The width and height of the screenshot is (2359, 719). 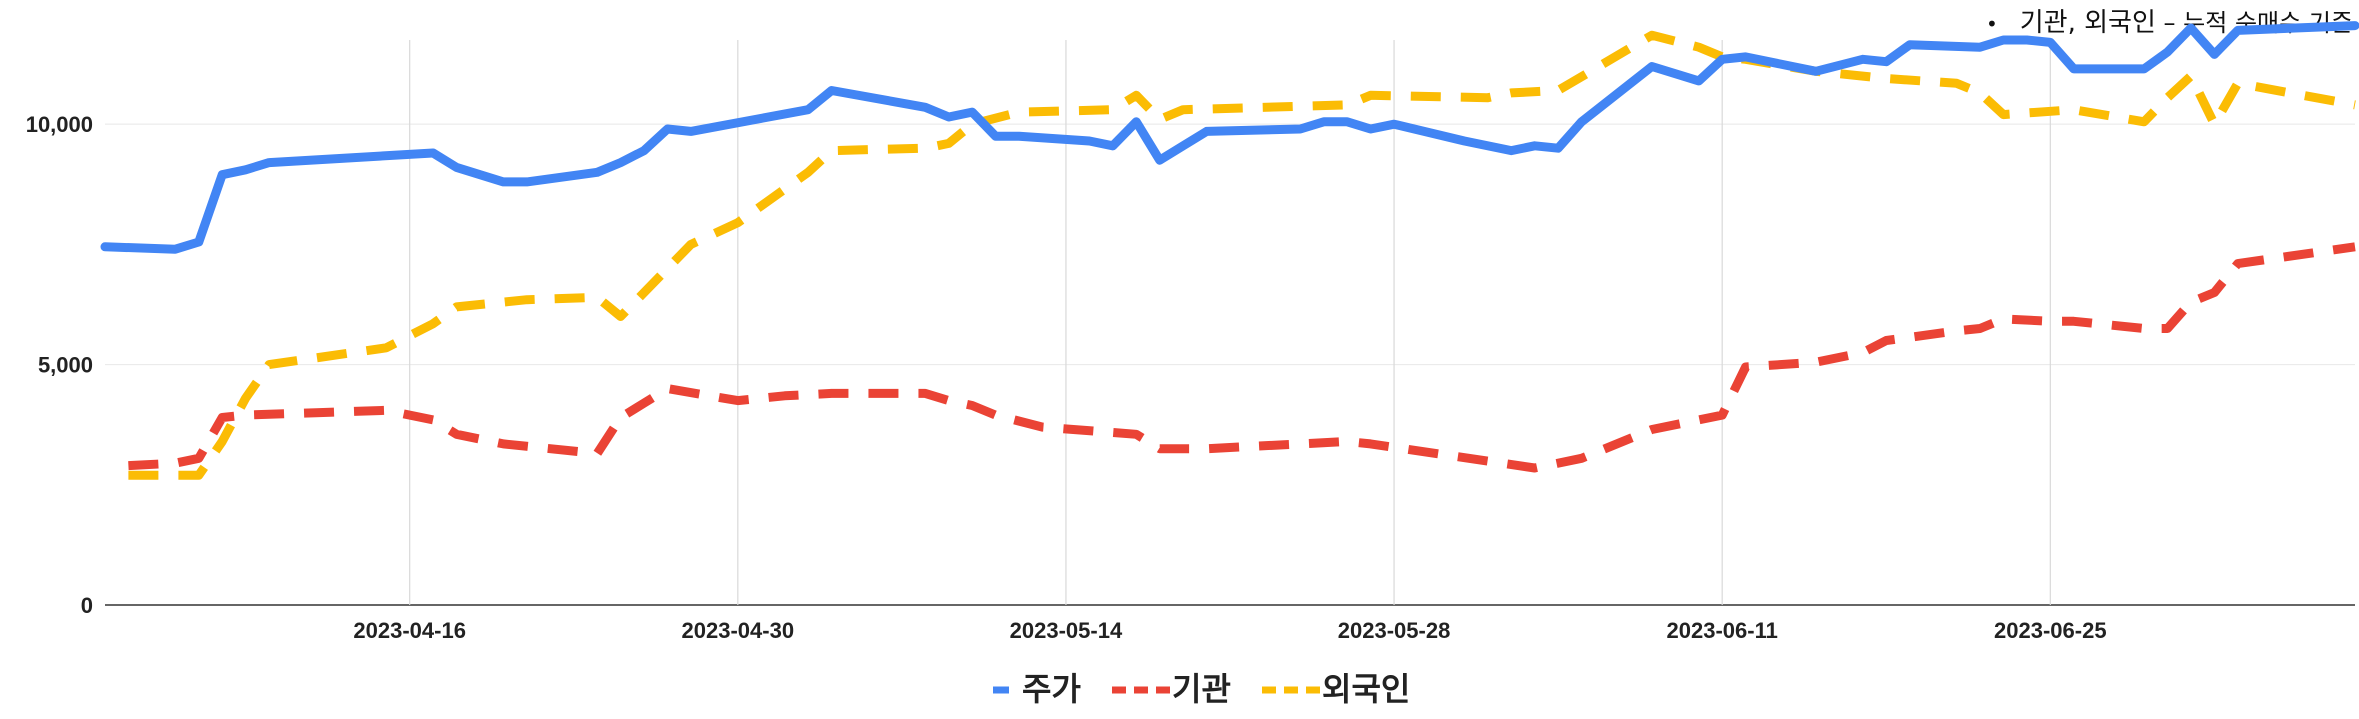 What do you see at coordinates (1722, 630) in the screenshot?
I see `x-tick-label: 2023-06-11` at bounding box center [1722, 630].